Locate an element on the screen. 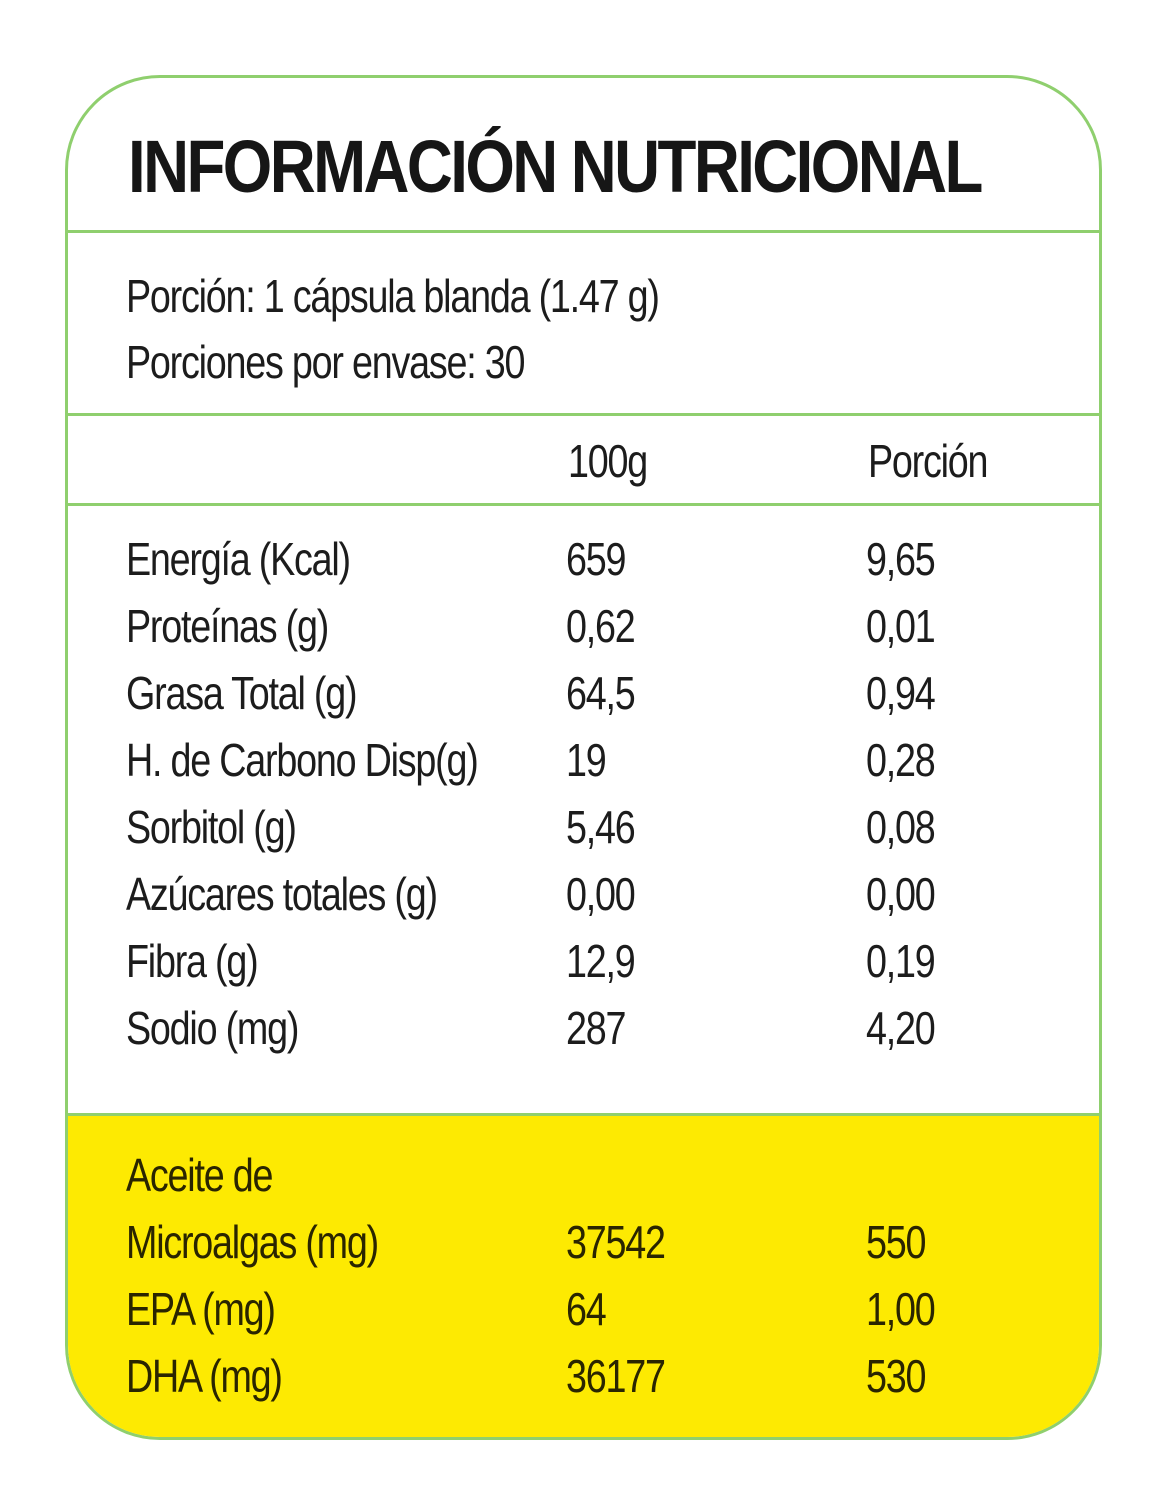 Image resolution: width=1156 pixels, height=1500 pixels. nutrient-row-protein: Proteínas (g) 0,62 0,01 is located at coordinates (583, 636).